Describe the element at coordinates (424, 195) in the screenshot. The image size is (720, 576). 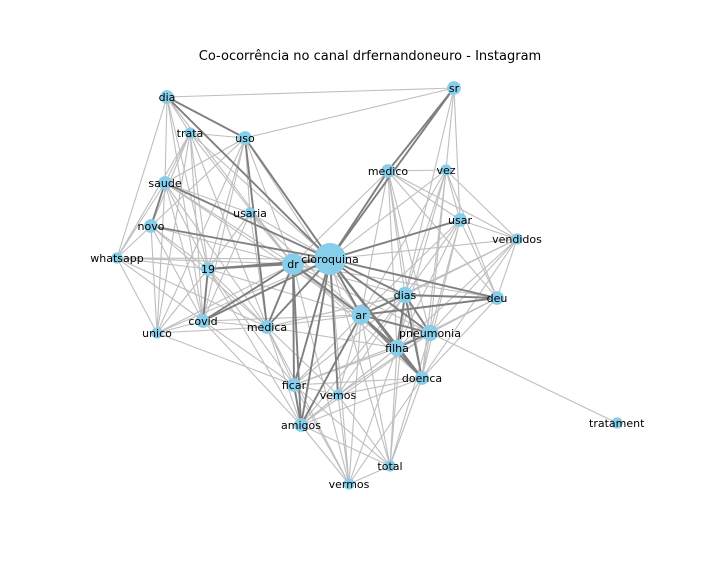
I see `edge-medico-usar` at that location.